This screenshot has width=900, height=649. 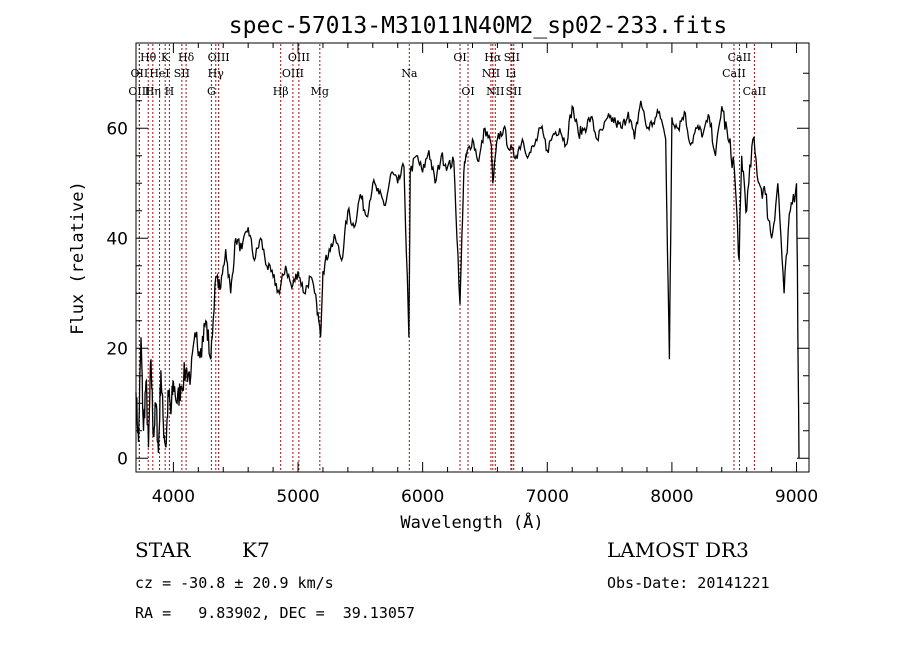 I want to click on line-label: HeI, so click(x=159, y=73).